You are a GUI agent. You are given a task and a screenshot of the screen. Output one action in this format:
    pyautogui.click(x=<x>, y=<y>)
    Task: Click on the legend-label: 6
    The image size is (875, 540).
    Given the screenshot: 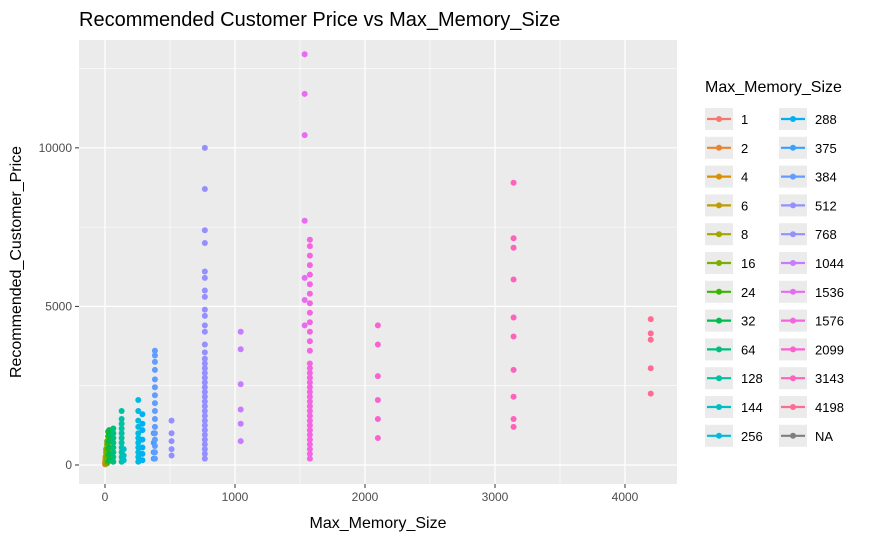 What is the action you would take?
    pyautogui.click(x=744, y=205)
    